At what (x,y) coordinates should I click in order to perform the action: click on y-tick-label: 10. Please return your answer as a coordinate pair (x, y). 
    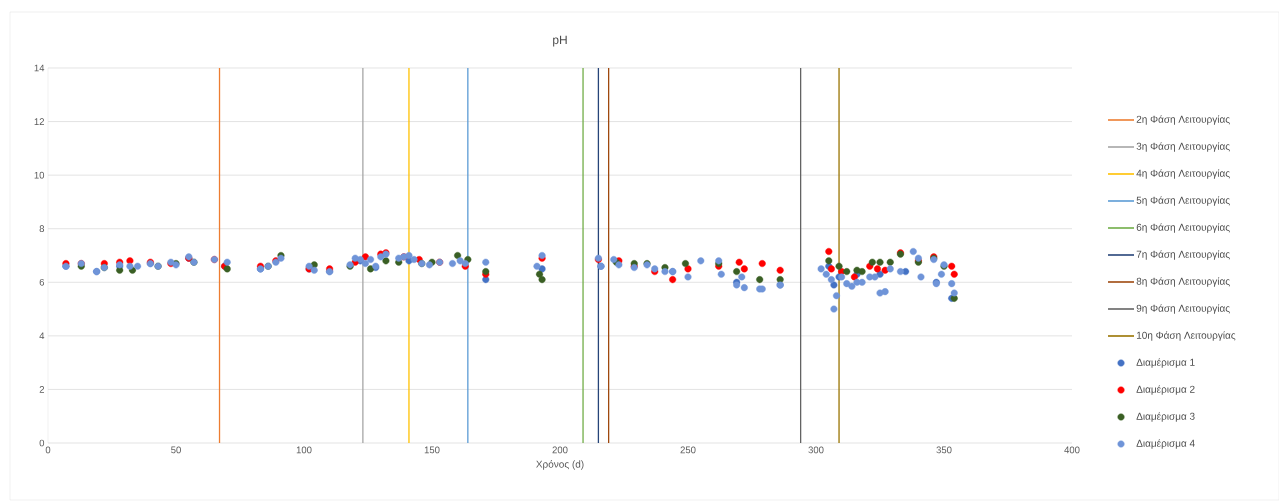
    Looking at the image, I should click on (39, 175).